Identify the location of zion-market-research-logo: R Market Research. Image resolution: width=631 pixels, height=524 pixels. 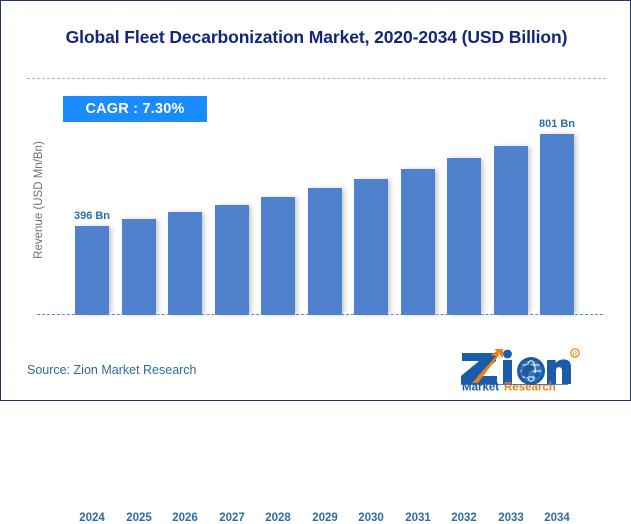
(532, 368).